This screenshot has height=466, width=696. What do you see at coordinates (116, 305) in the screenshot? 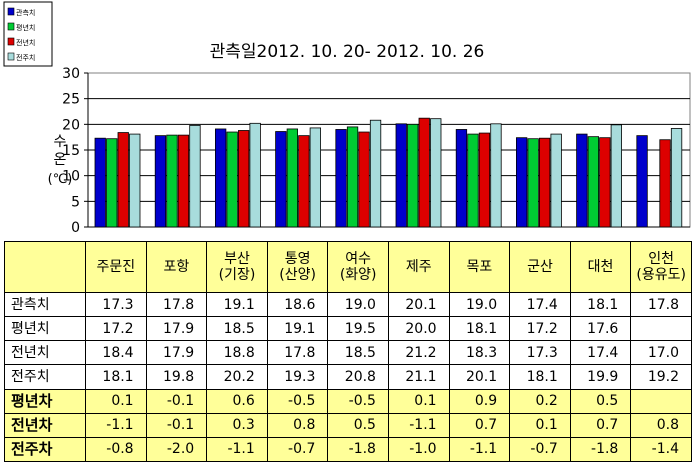
I see `table-cell: 17.3` at bounding box center [116, 305].